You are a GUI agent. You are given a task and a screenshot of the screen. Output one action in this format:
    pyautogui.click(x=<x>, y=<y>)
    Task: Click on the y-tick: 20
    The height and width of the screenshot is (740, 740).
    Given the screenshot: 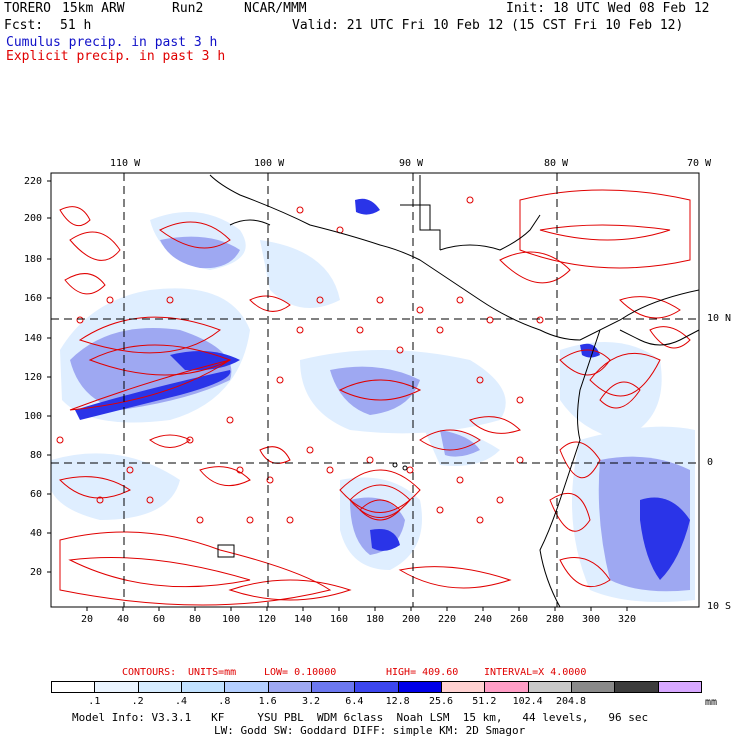 What is the action you would take?
    pyautogui.click(x=36, y=572)
    